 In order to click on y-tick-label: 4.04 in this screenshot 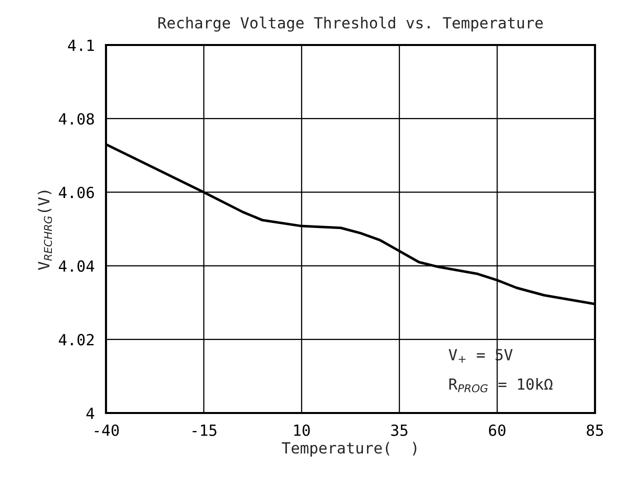, I will do `click(76, 266)`.